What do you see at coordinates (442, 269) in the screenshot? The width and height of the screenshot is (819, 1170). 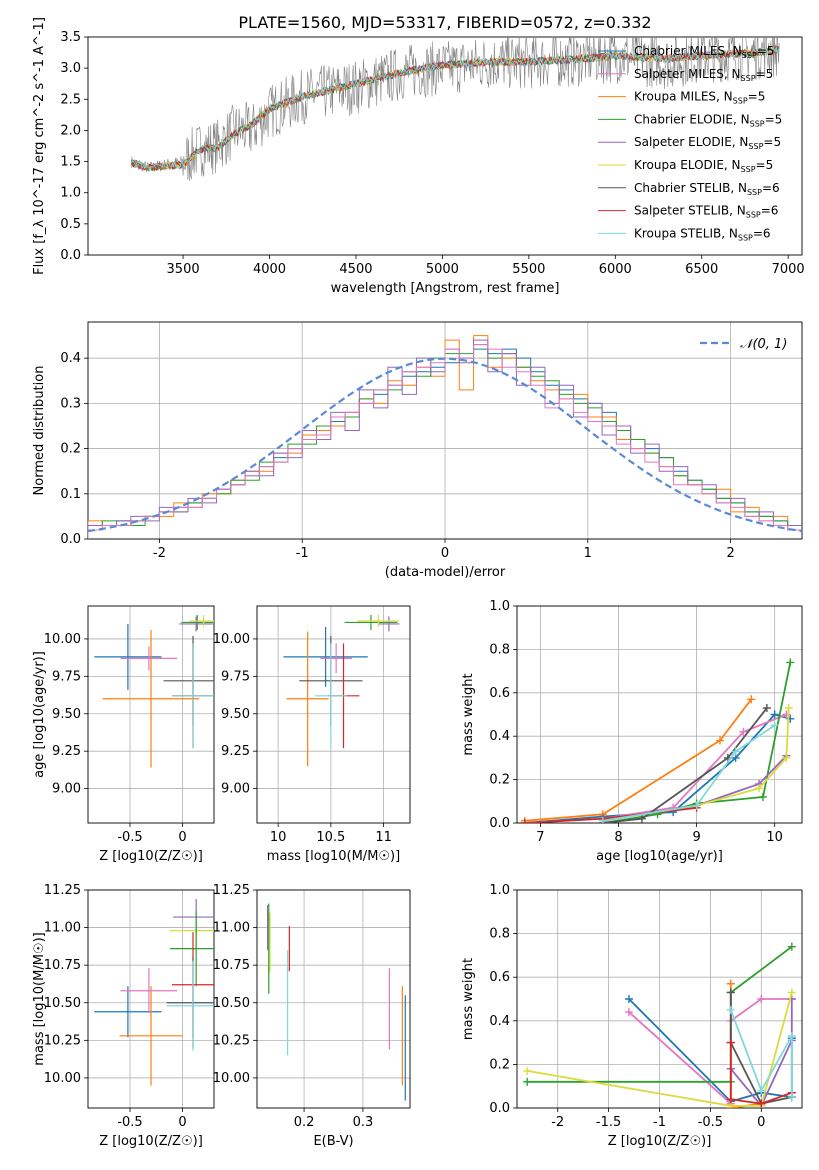 I see `x-tick-label: 5000` at bounding box center [442, 269].